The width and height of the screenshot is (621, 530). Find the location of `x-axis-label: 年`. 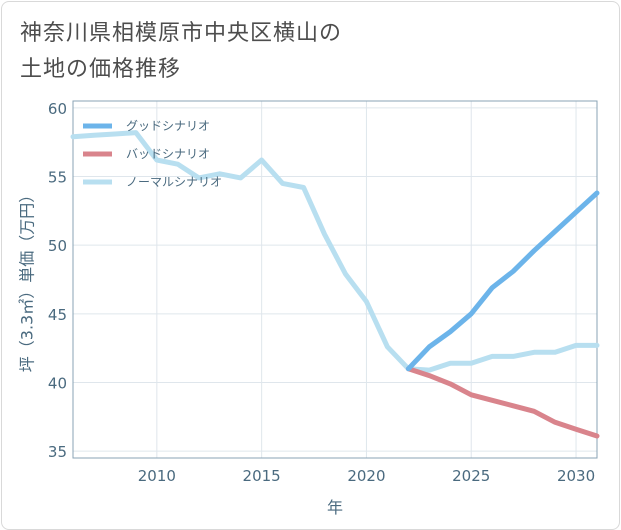

x-axis-label: 年 is located at coordinates (335, 507).